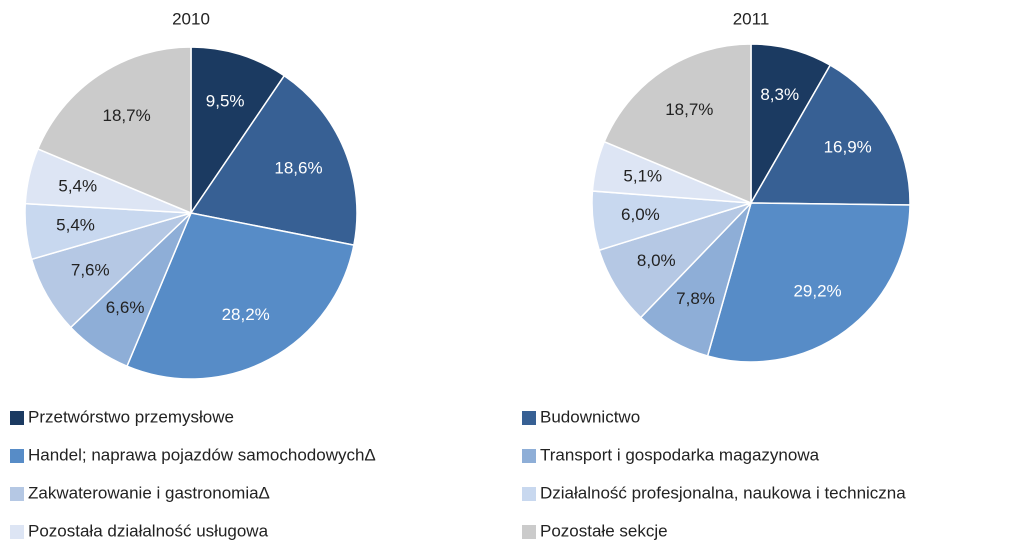  I want to click on data-label: 8,3%, so click(779, 94).